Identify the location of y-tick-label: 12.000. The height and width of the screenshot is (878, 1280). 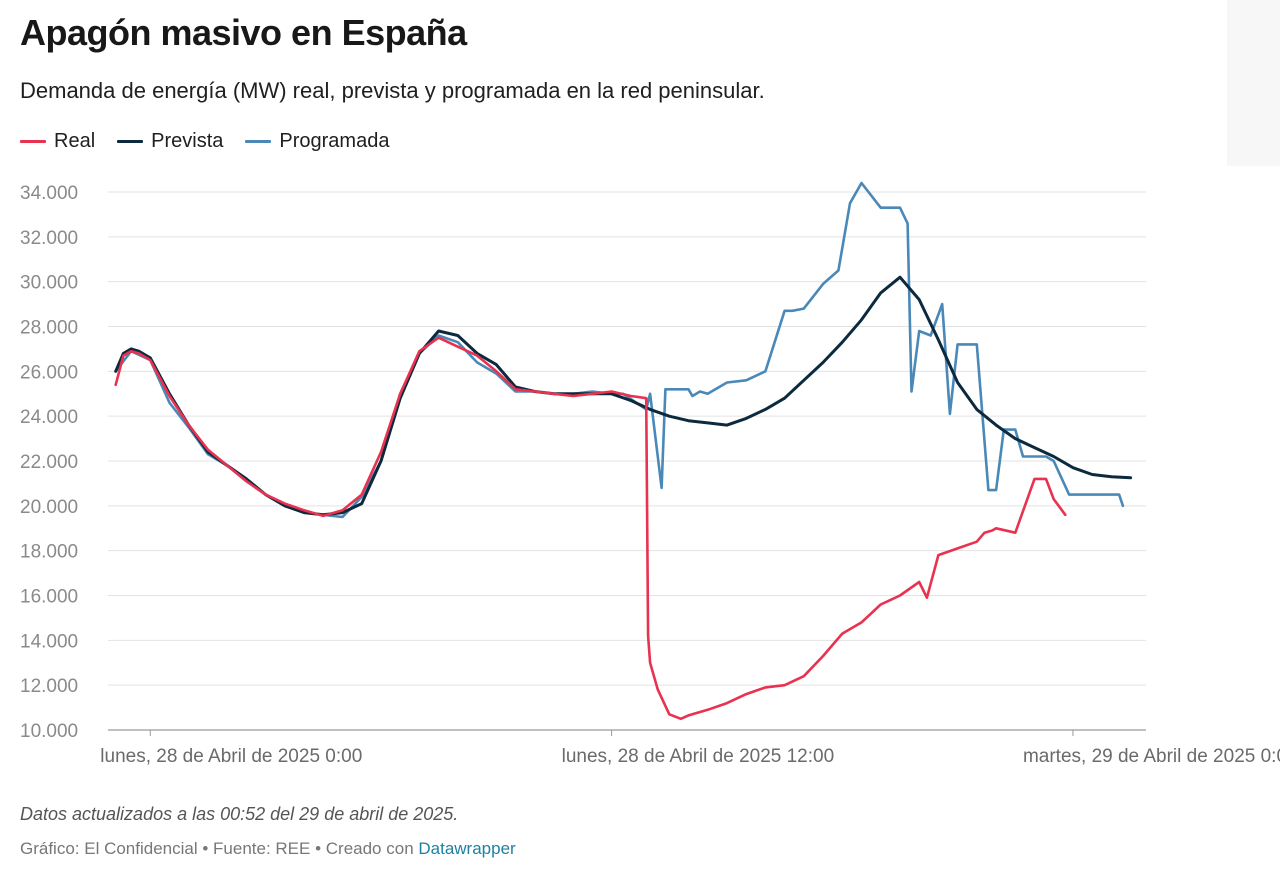
(49, 686).